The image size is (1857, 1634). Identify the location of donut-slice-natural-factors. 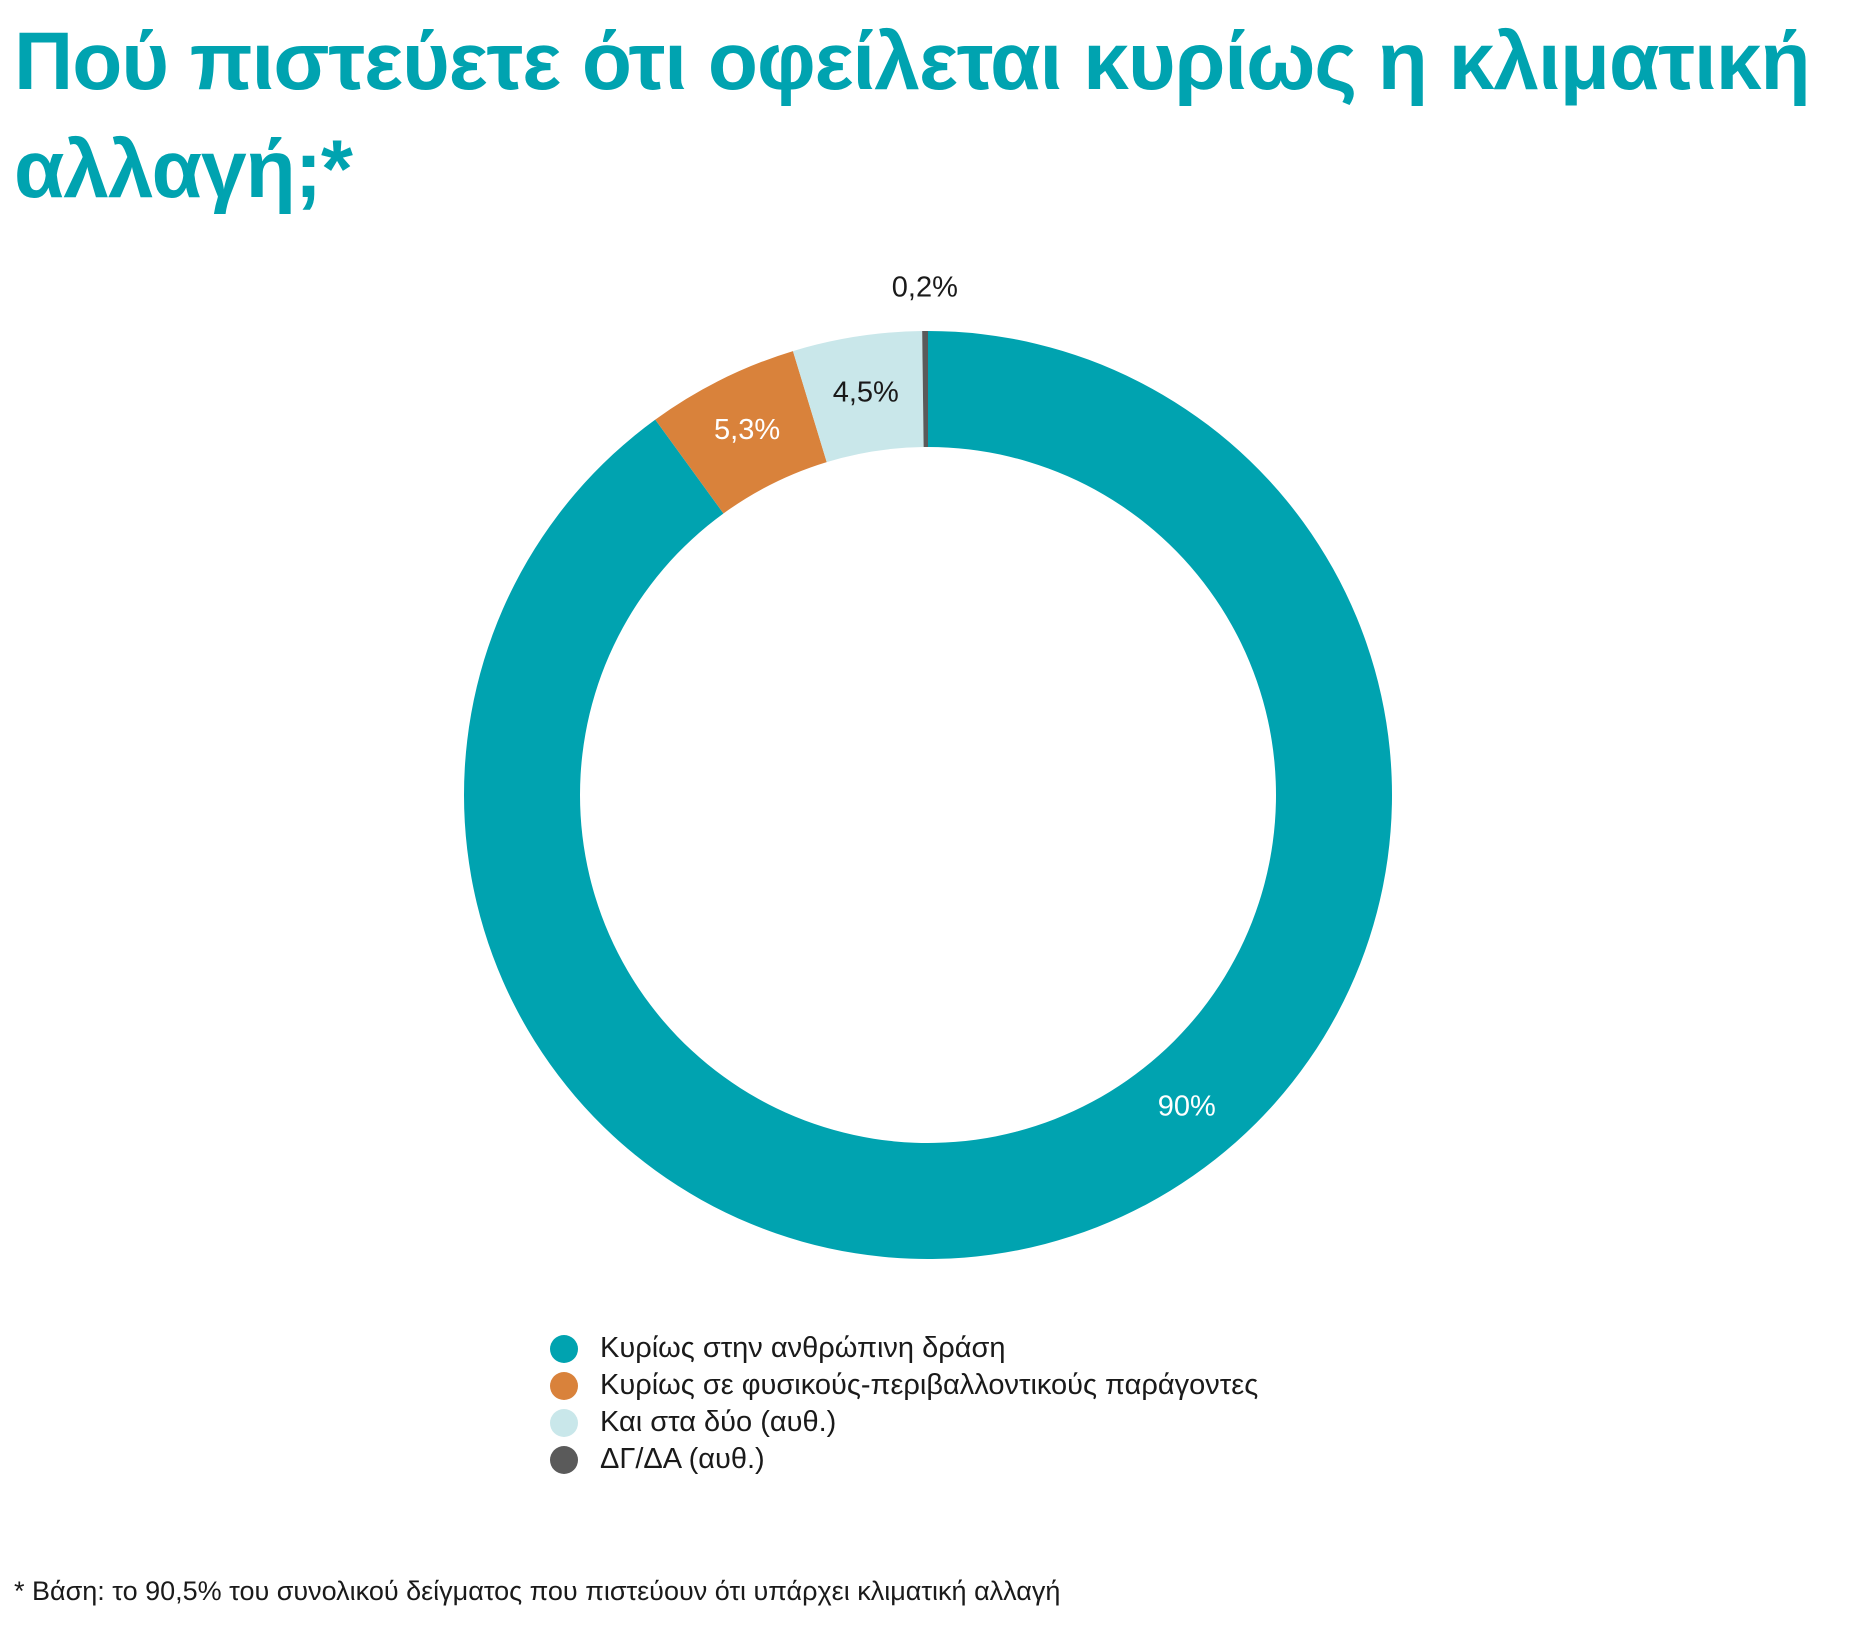
(741, 432).